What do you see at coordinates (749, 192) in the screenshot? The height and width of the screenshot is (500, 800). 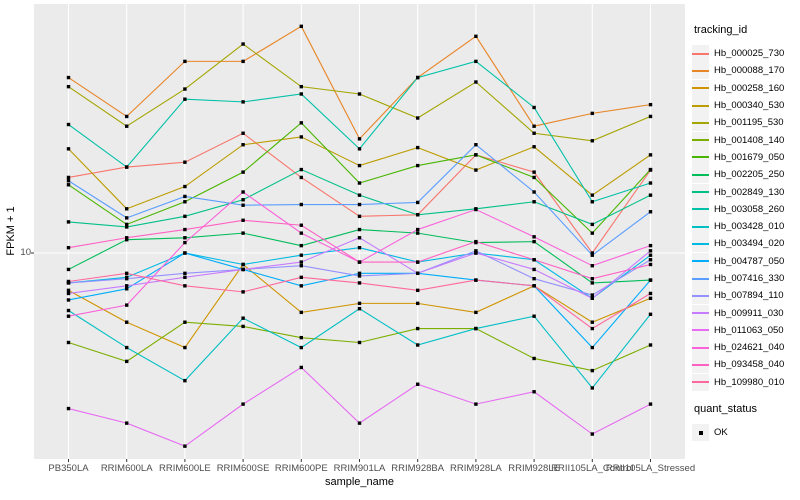 I see `legend-entry-label: Hb_002849_130` at bounding box center [749, 192].